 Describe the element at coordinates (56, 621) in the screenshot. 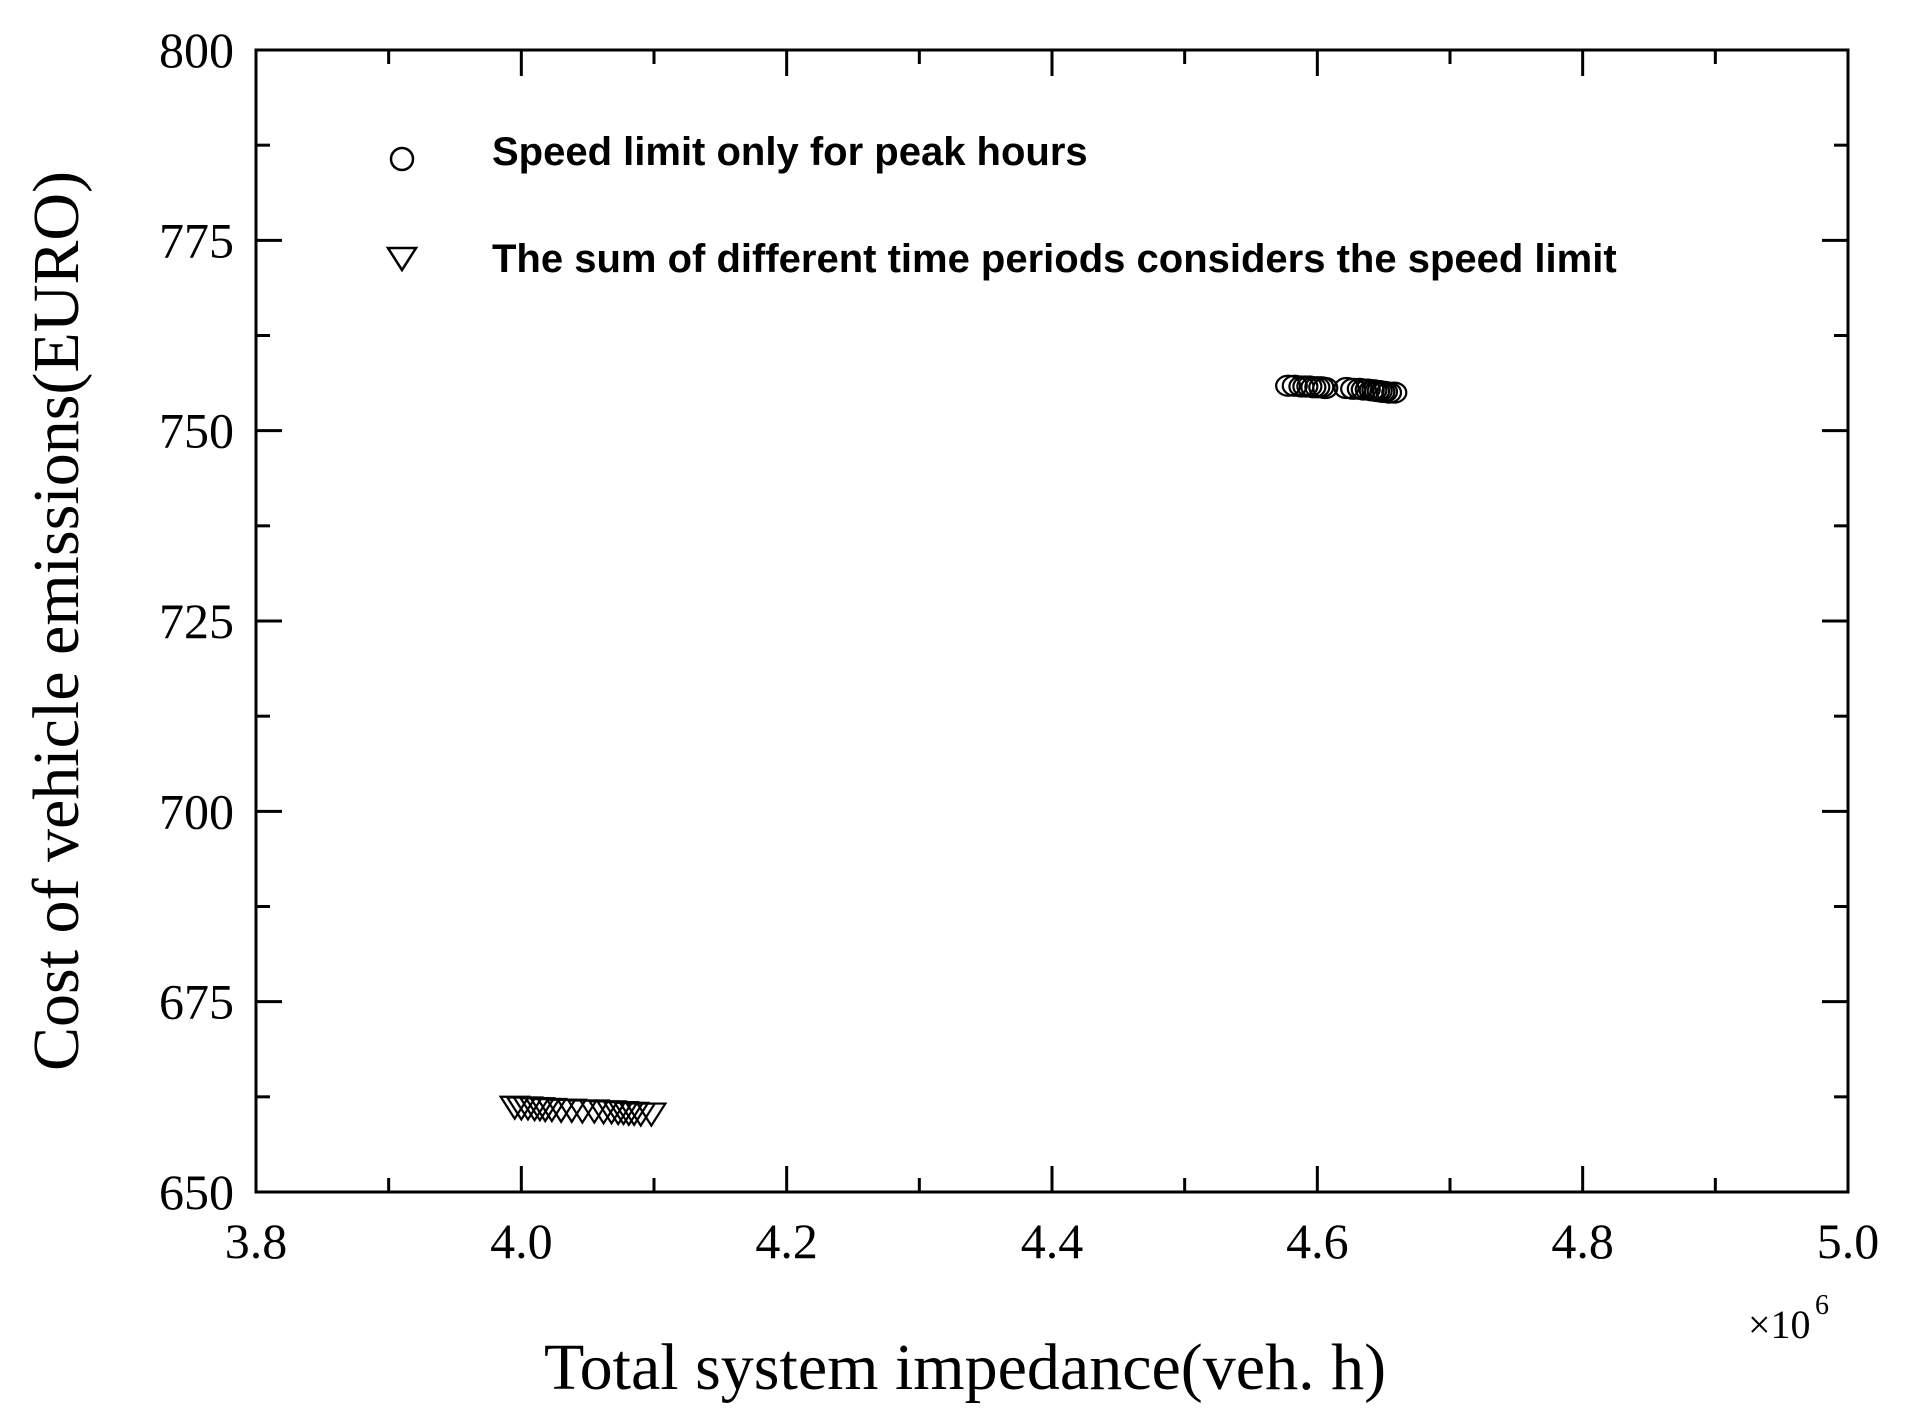

I see `y-axis-title: Cost of vehicle emissions(EURO)` at that location.